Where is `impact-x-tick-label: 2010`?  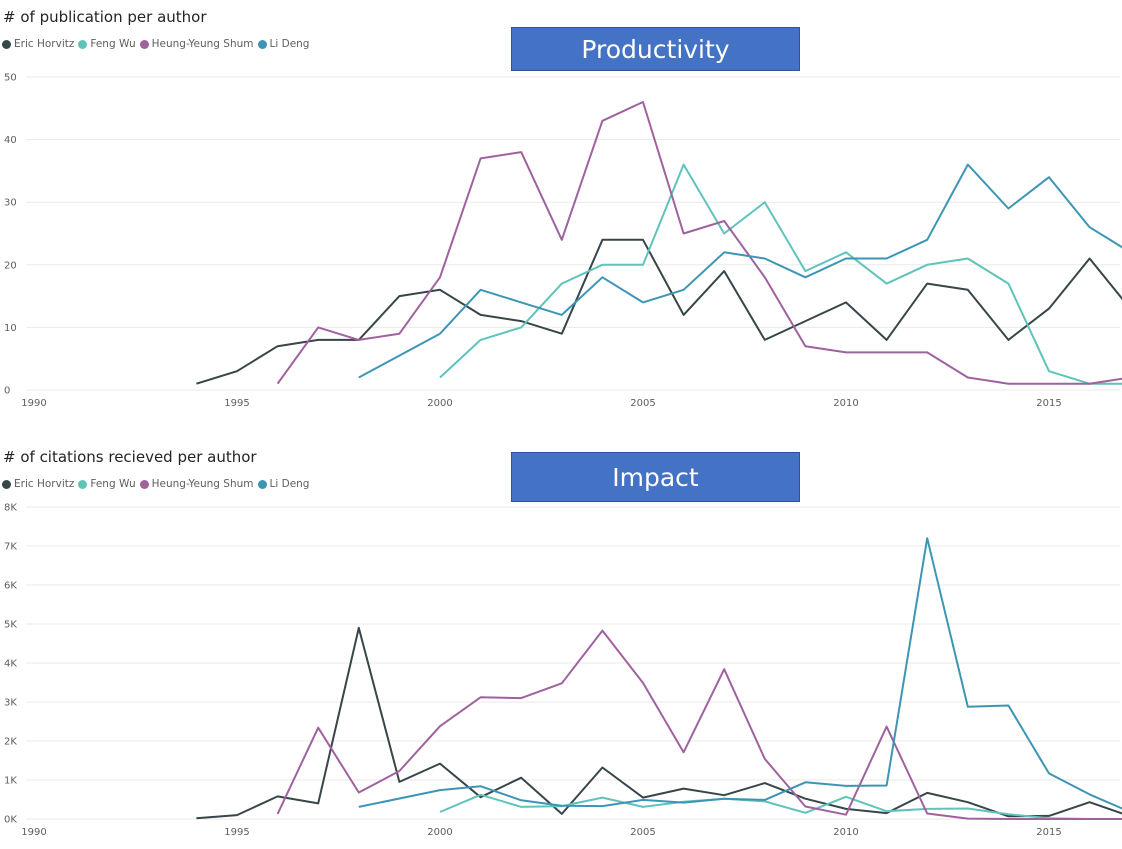 impact-x-tick-label: 2010 is located at coordinates (845, 832).